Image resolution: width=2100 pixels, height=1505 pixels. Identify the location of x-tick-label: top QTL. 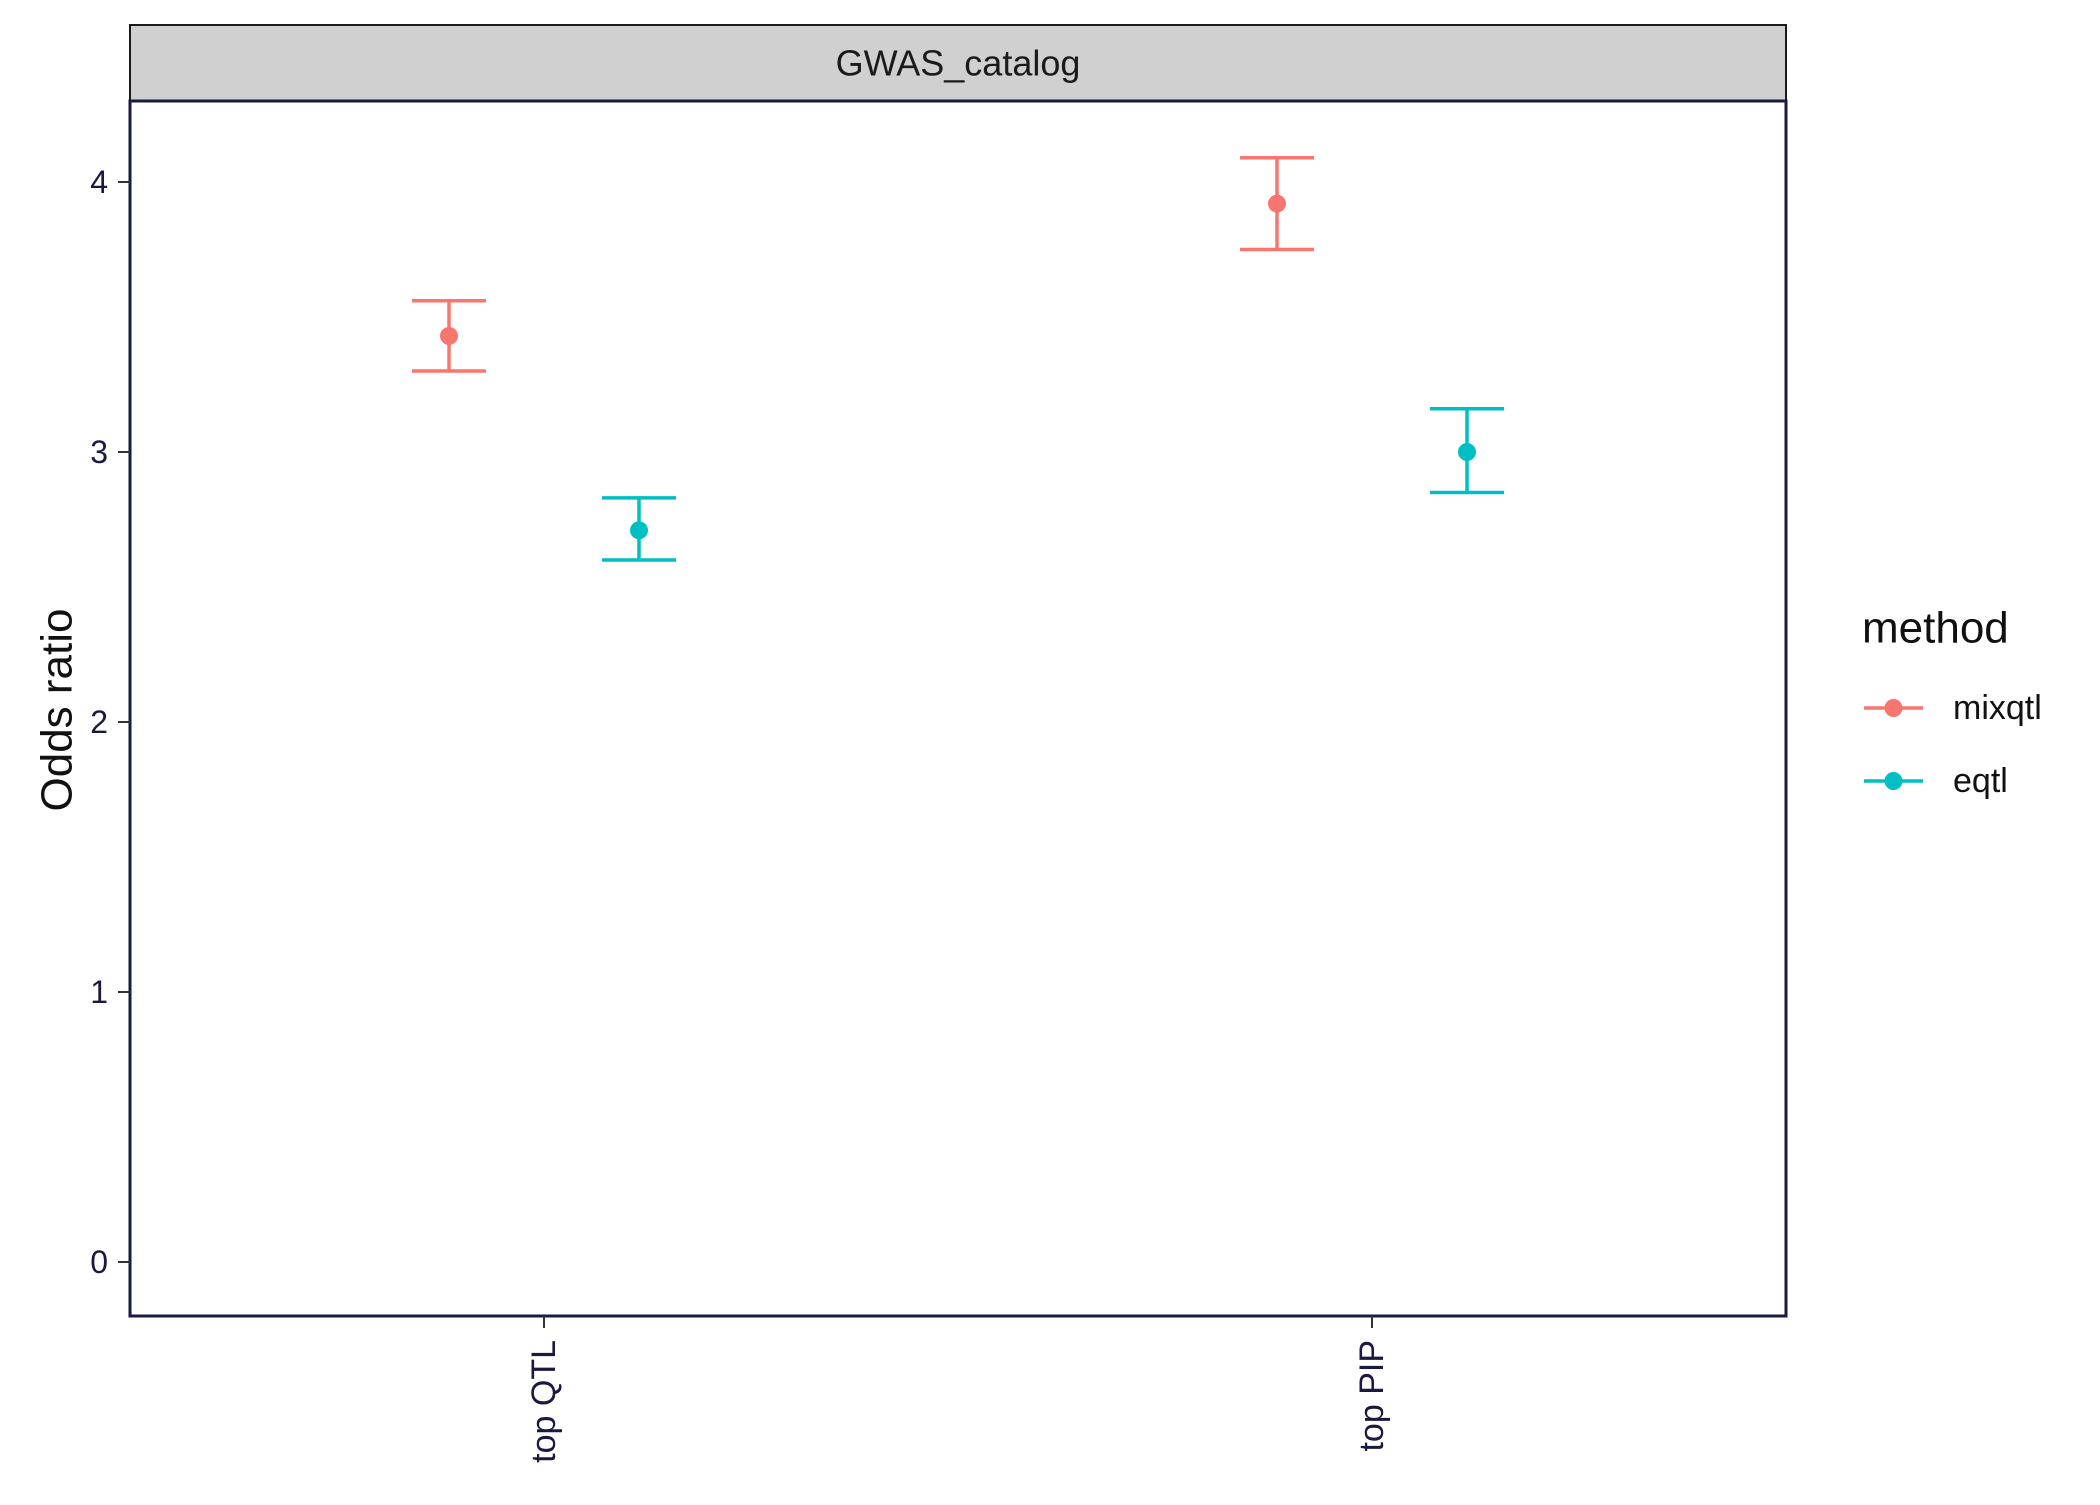
(544, 1401).